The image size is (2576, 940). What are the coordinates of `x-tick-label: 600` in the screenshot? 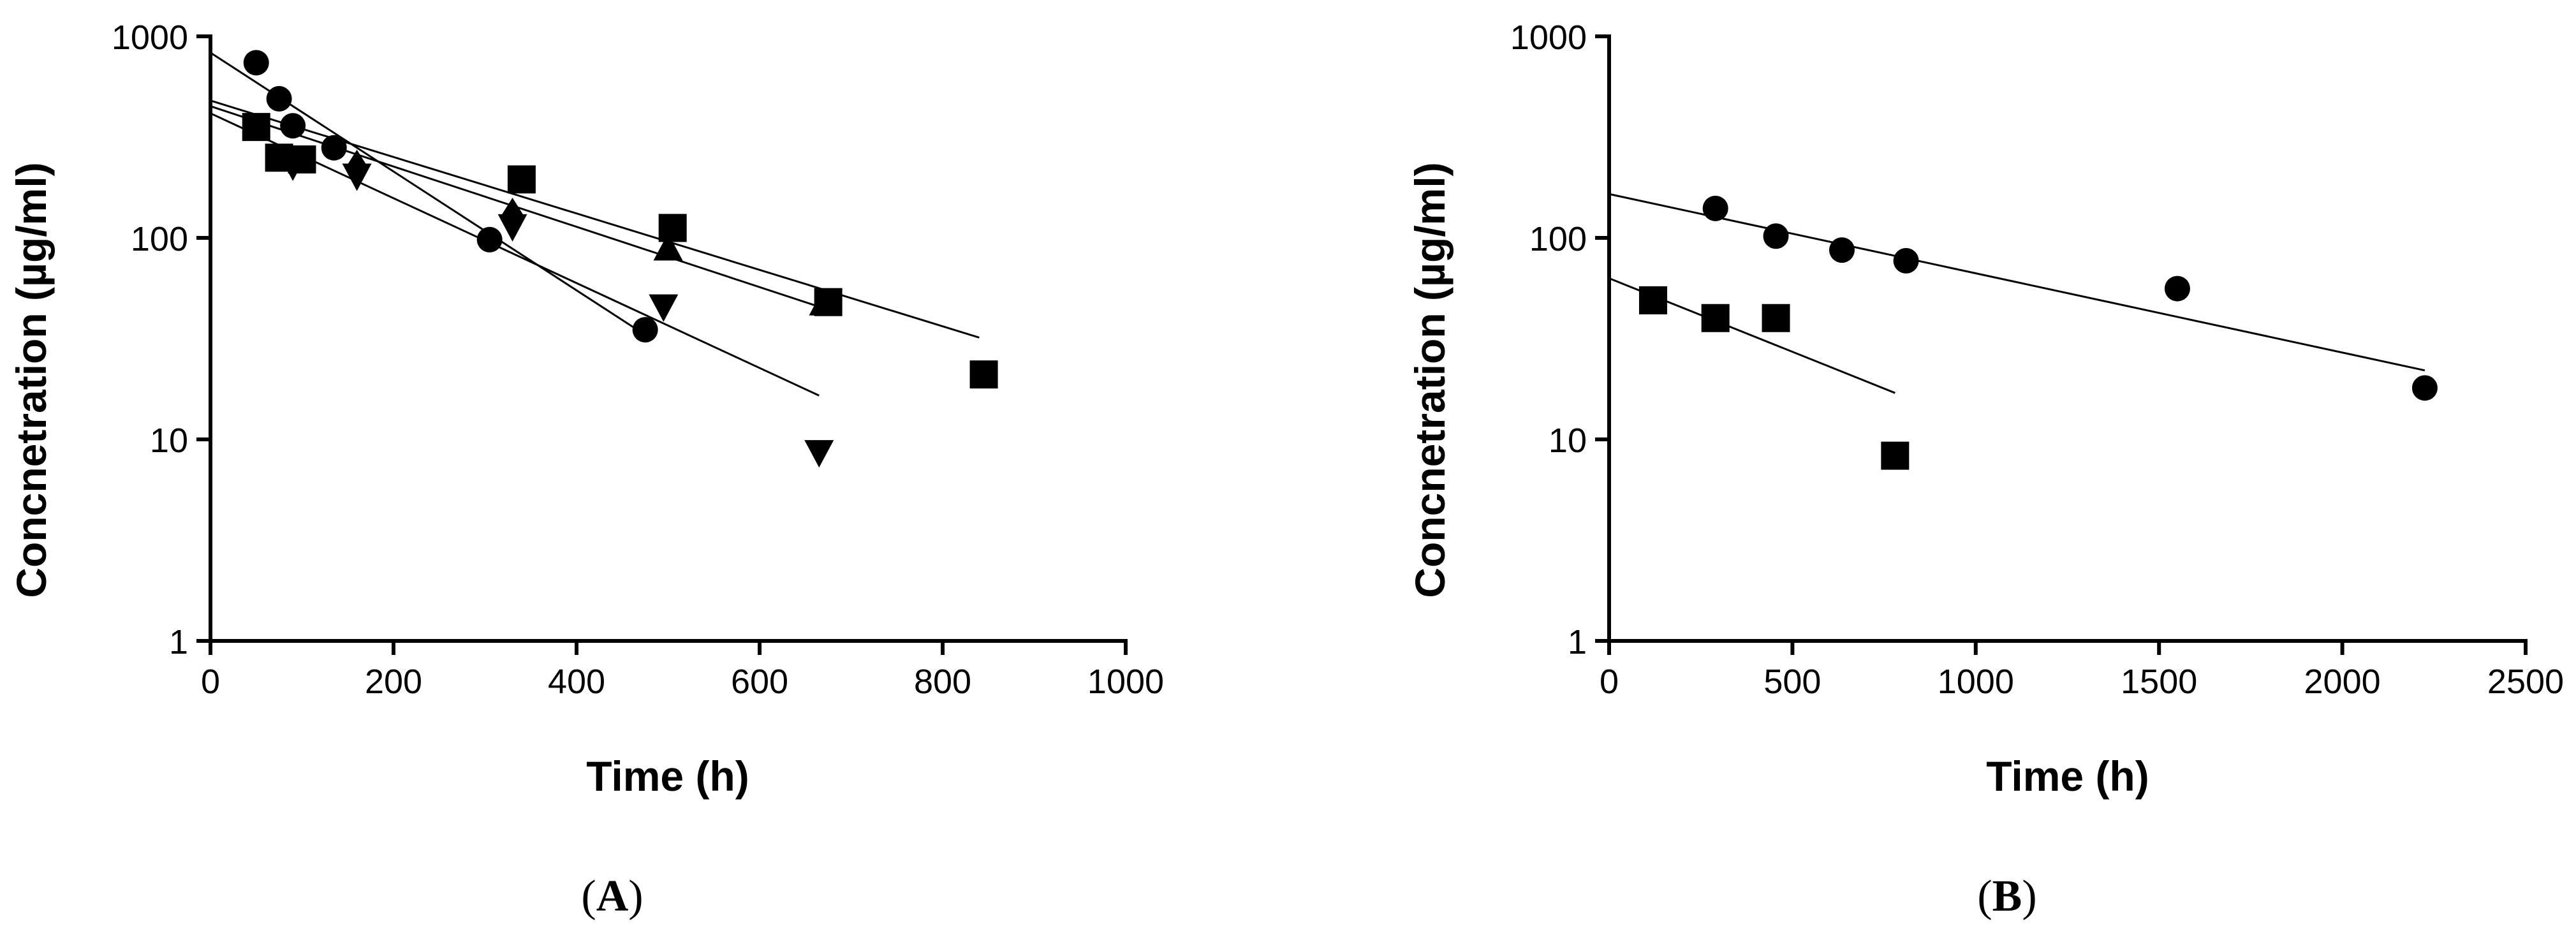 It's located at (759, 682).